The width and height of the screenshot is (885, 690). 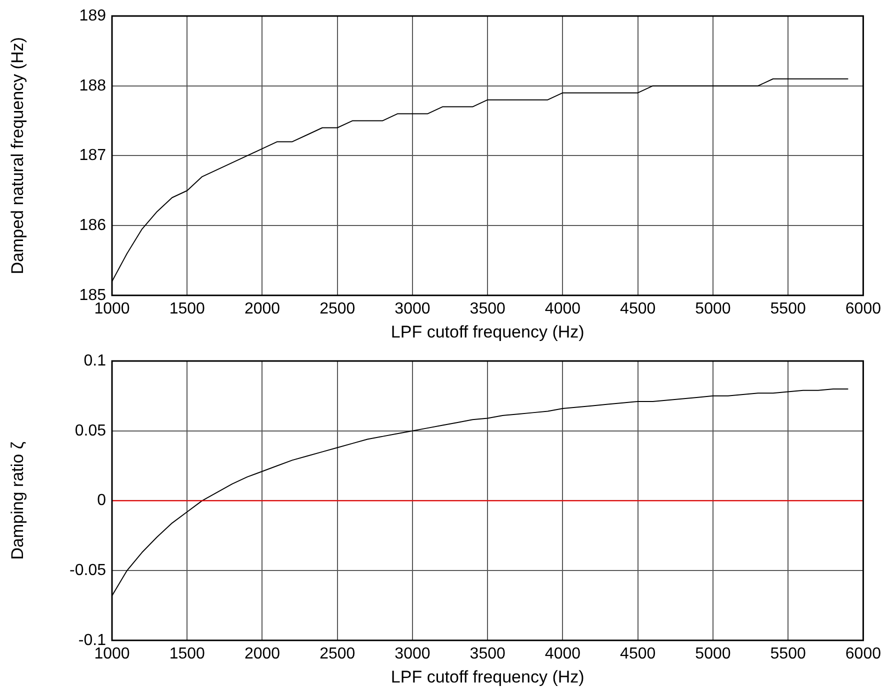 What do you see at coordinates (101, 501) in the screenshot?
I see `y-tick-label: 0` at bounding box center [101, 501].